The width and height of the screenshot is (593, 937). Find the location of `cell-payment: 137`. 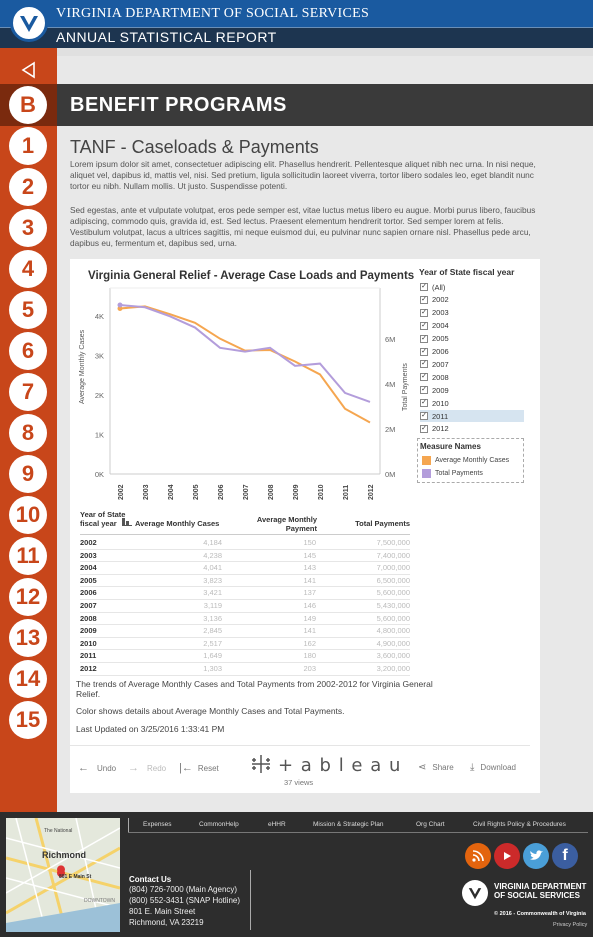

cell-payment: 137 is located at coordinates (309, 593).